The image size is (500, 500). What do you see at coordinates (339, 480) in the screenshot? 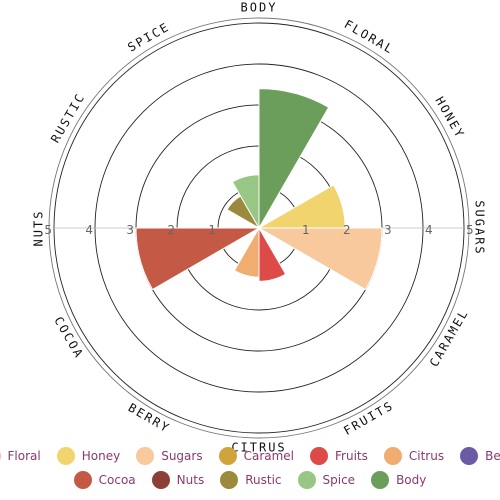
I see `legend-label: Spice` at bounding box center [339, 480].